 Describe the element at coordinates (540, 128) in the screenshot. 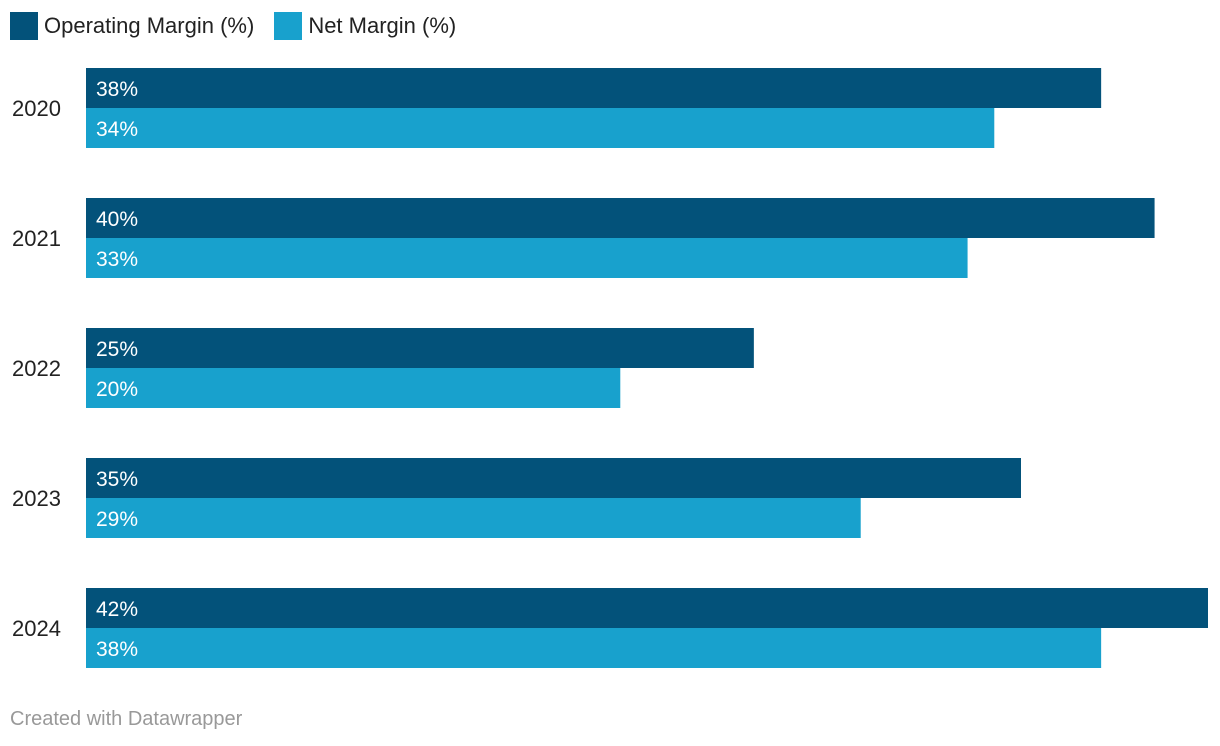

I see `bar-net-margin-2020` at that location.